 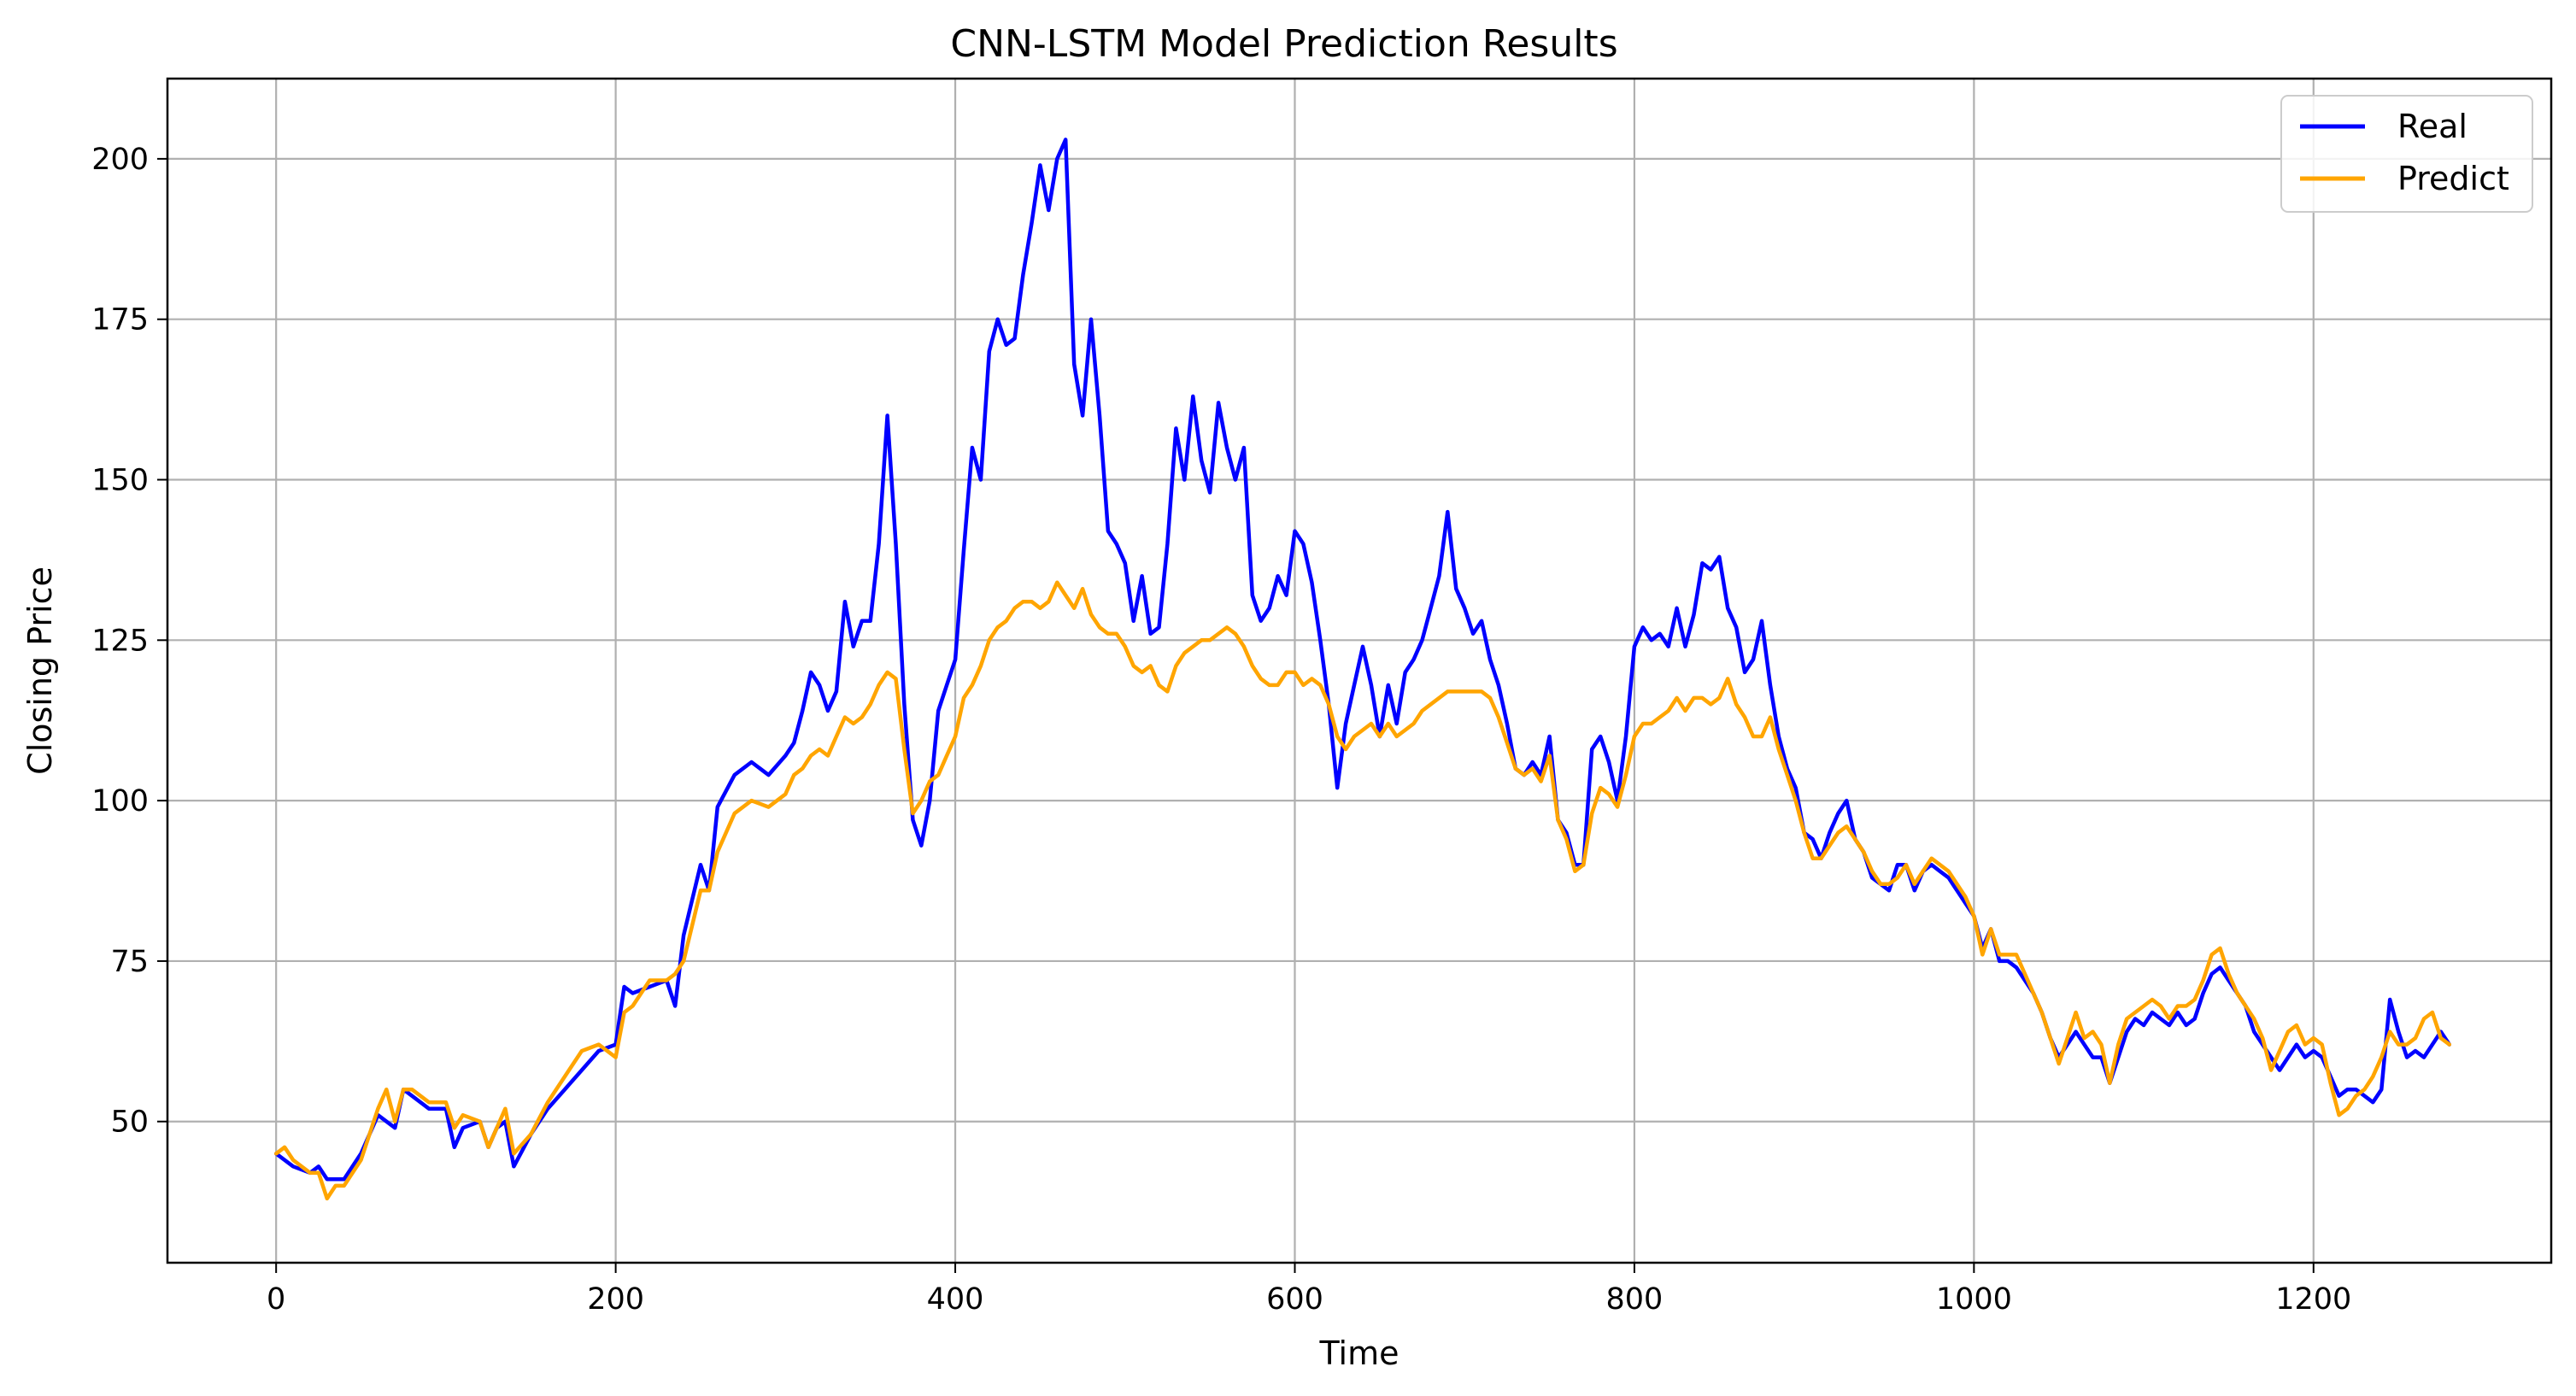 What do you see at coordinates (1974, 1299) in the screenshot?
I see `x-tick-label: 1000` at bounding box center [1974, 1299].